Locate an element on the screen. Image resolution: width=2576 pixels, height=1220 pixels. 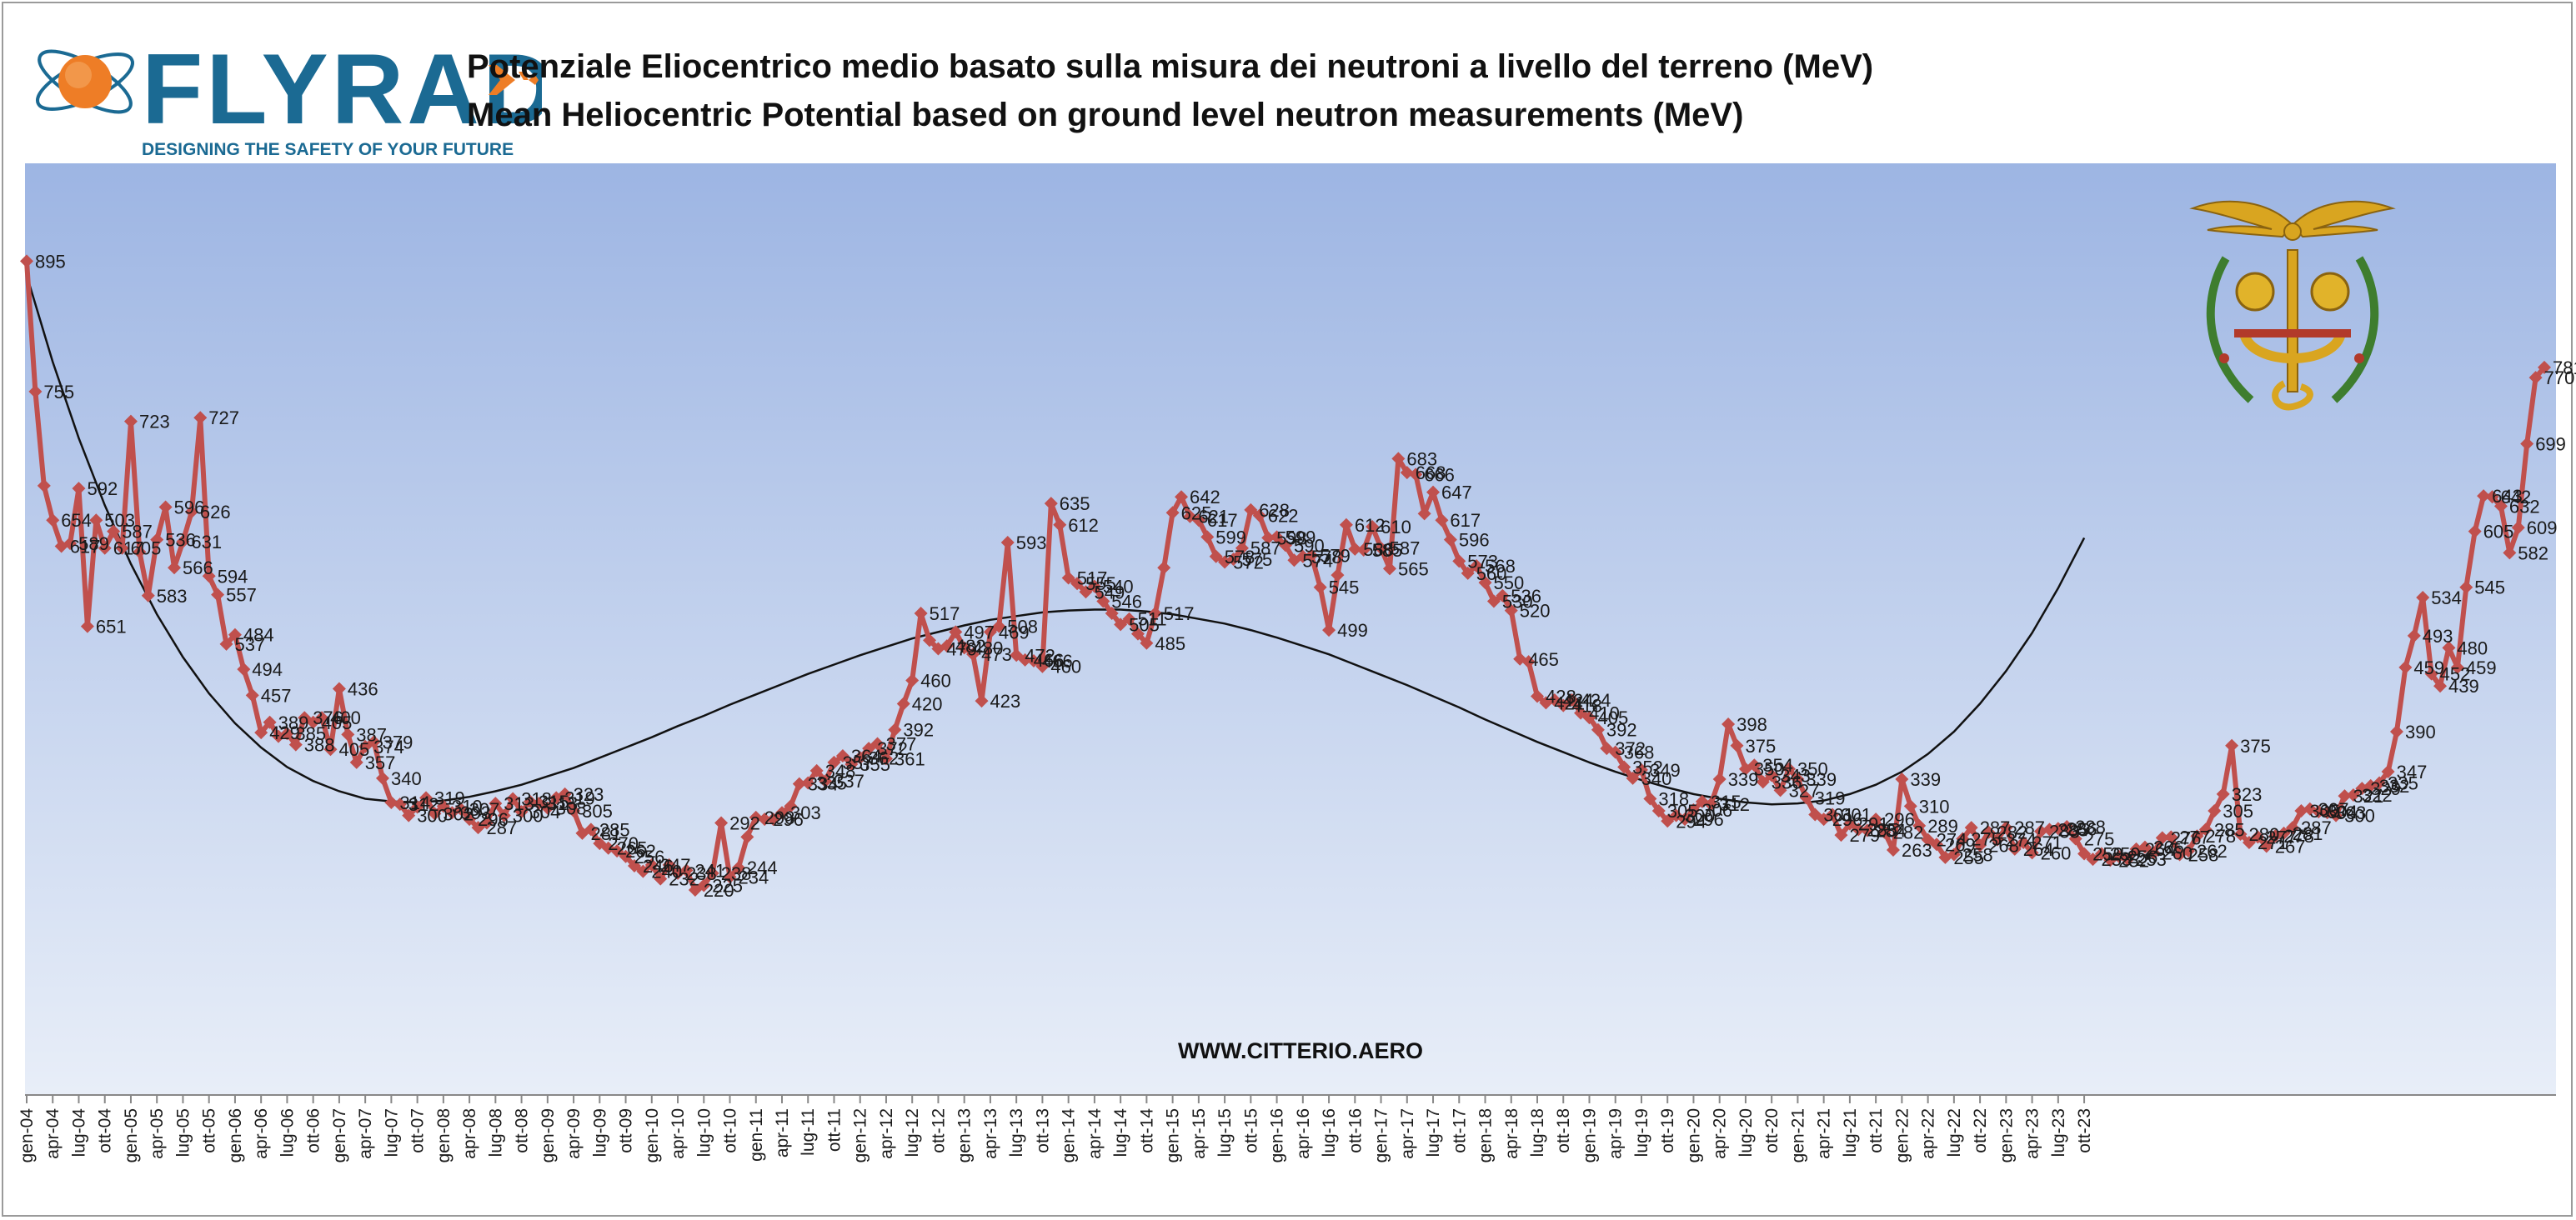
data-label: 599 is located at coordinates (1230, 537).